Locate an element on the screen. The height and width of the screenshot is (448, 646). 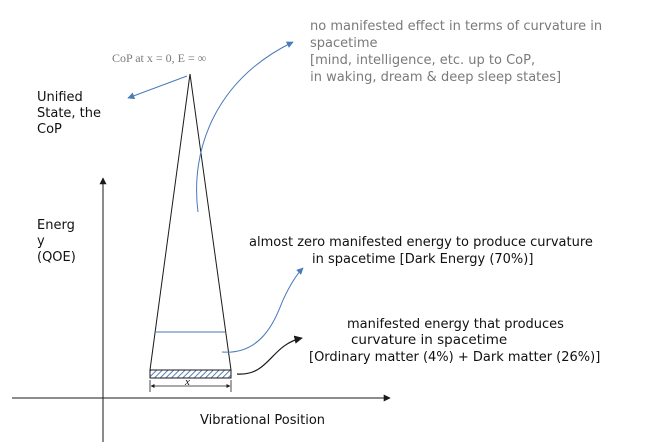
cop-point-label: CoP at x = 0, E = ∞ is located at coordinates (159, 58).